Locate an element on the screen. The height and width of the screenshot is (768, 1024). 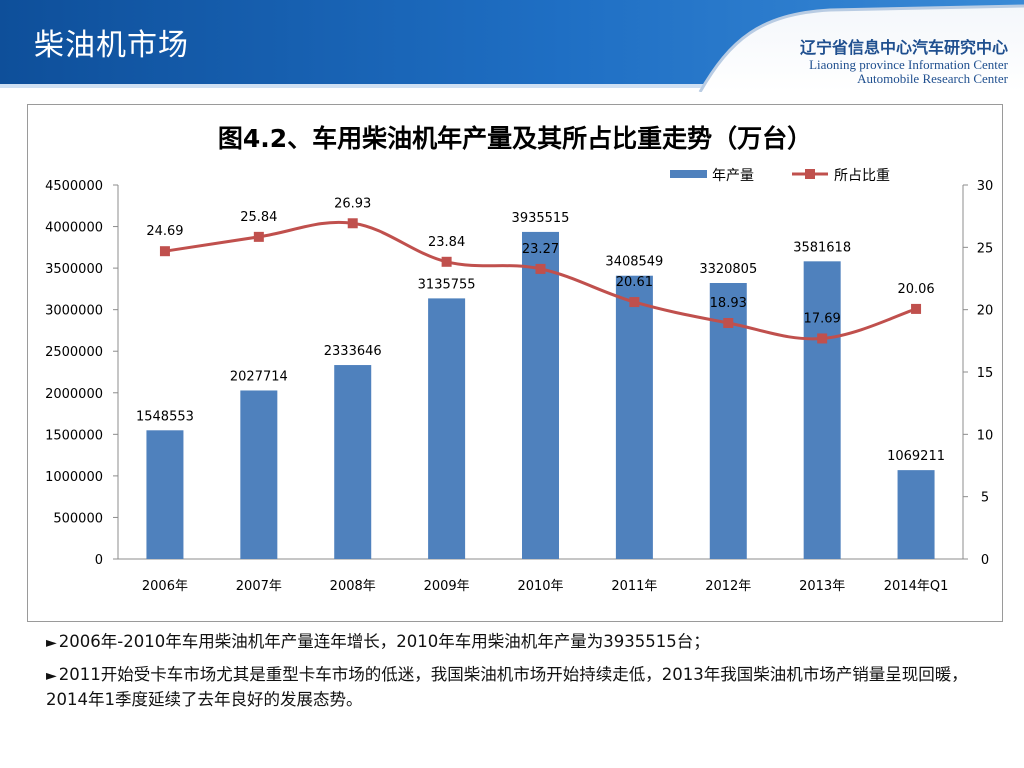
left-tick-label: 2000000 is located at coordinates (74, 394).